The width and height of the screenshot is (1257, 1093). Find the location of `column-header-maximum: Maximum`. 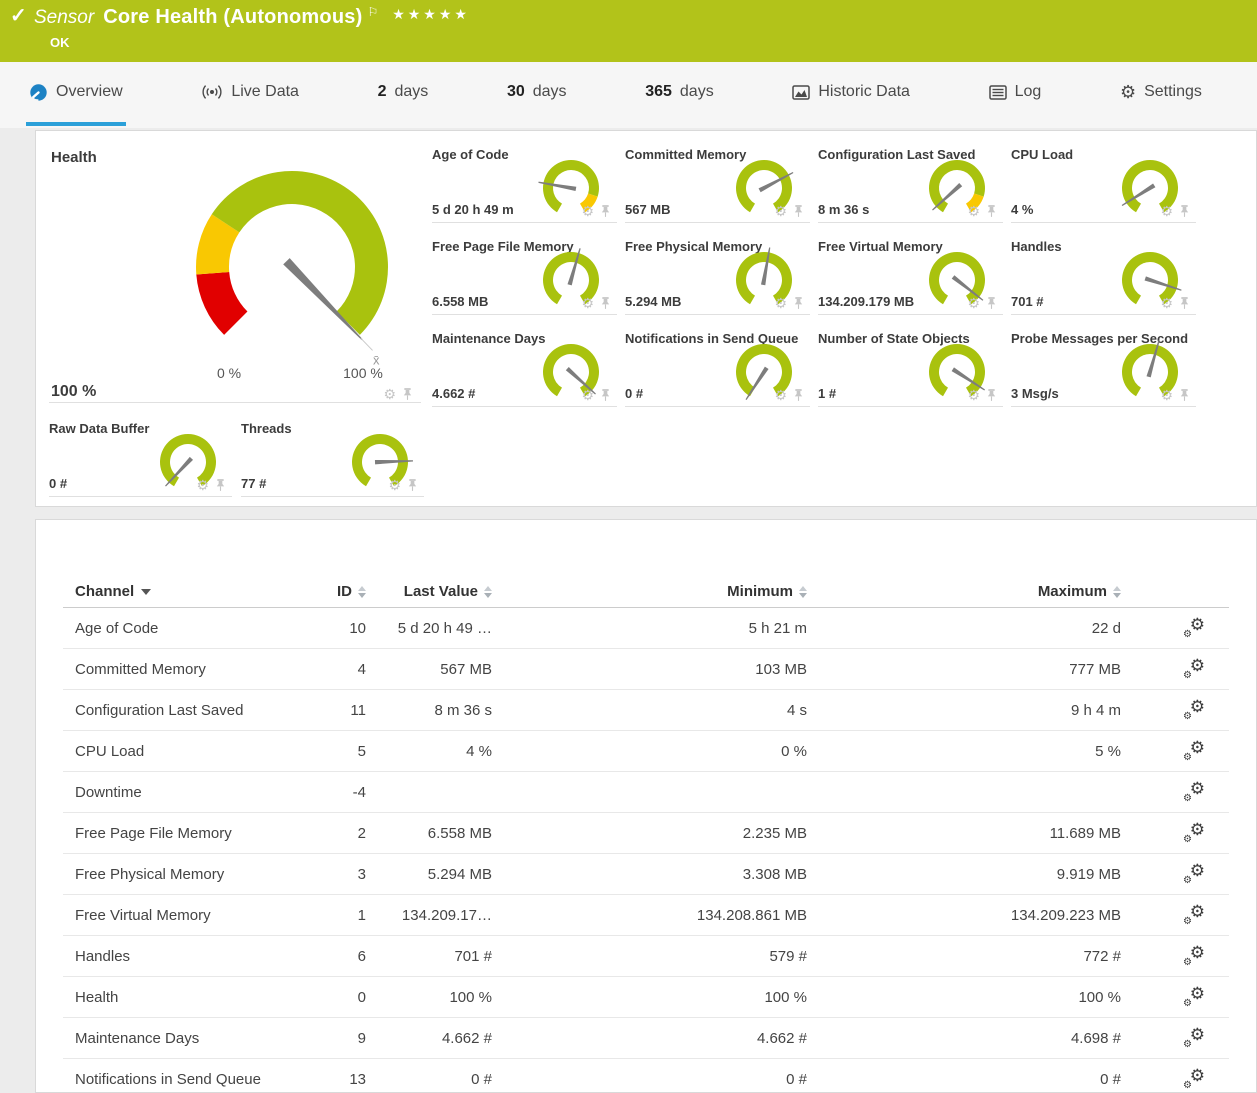

column-header-maximum: Maximum is located at coordinates (964, 591).